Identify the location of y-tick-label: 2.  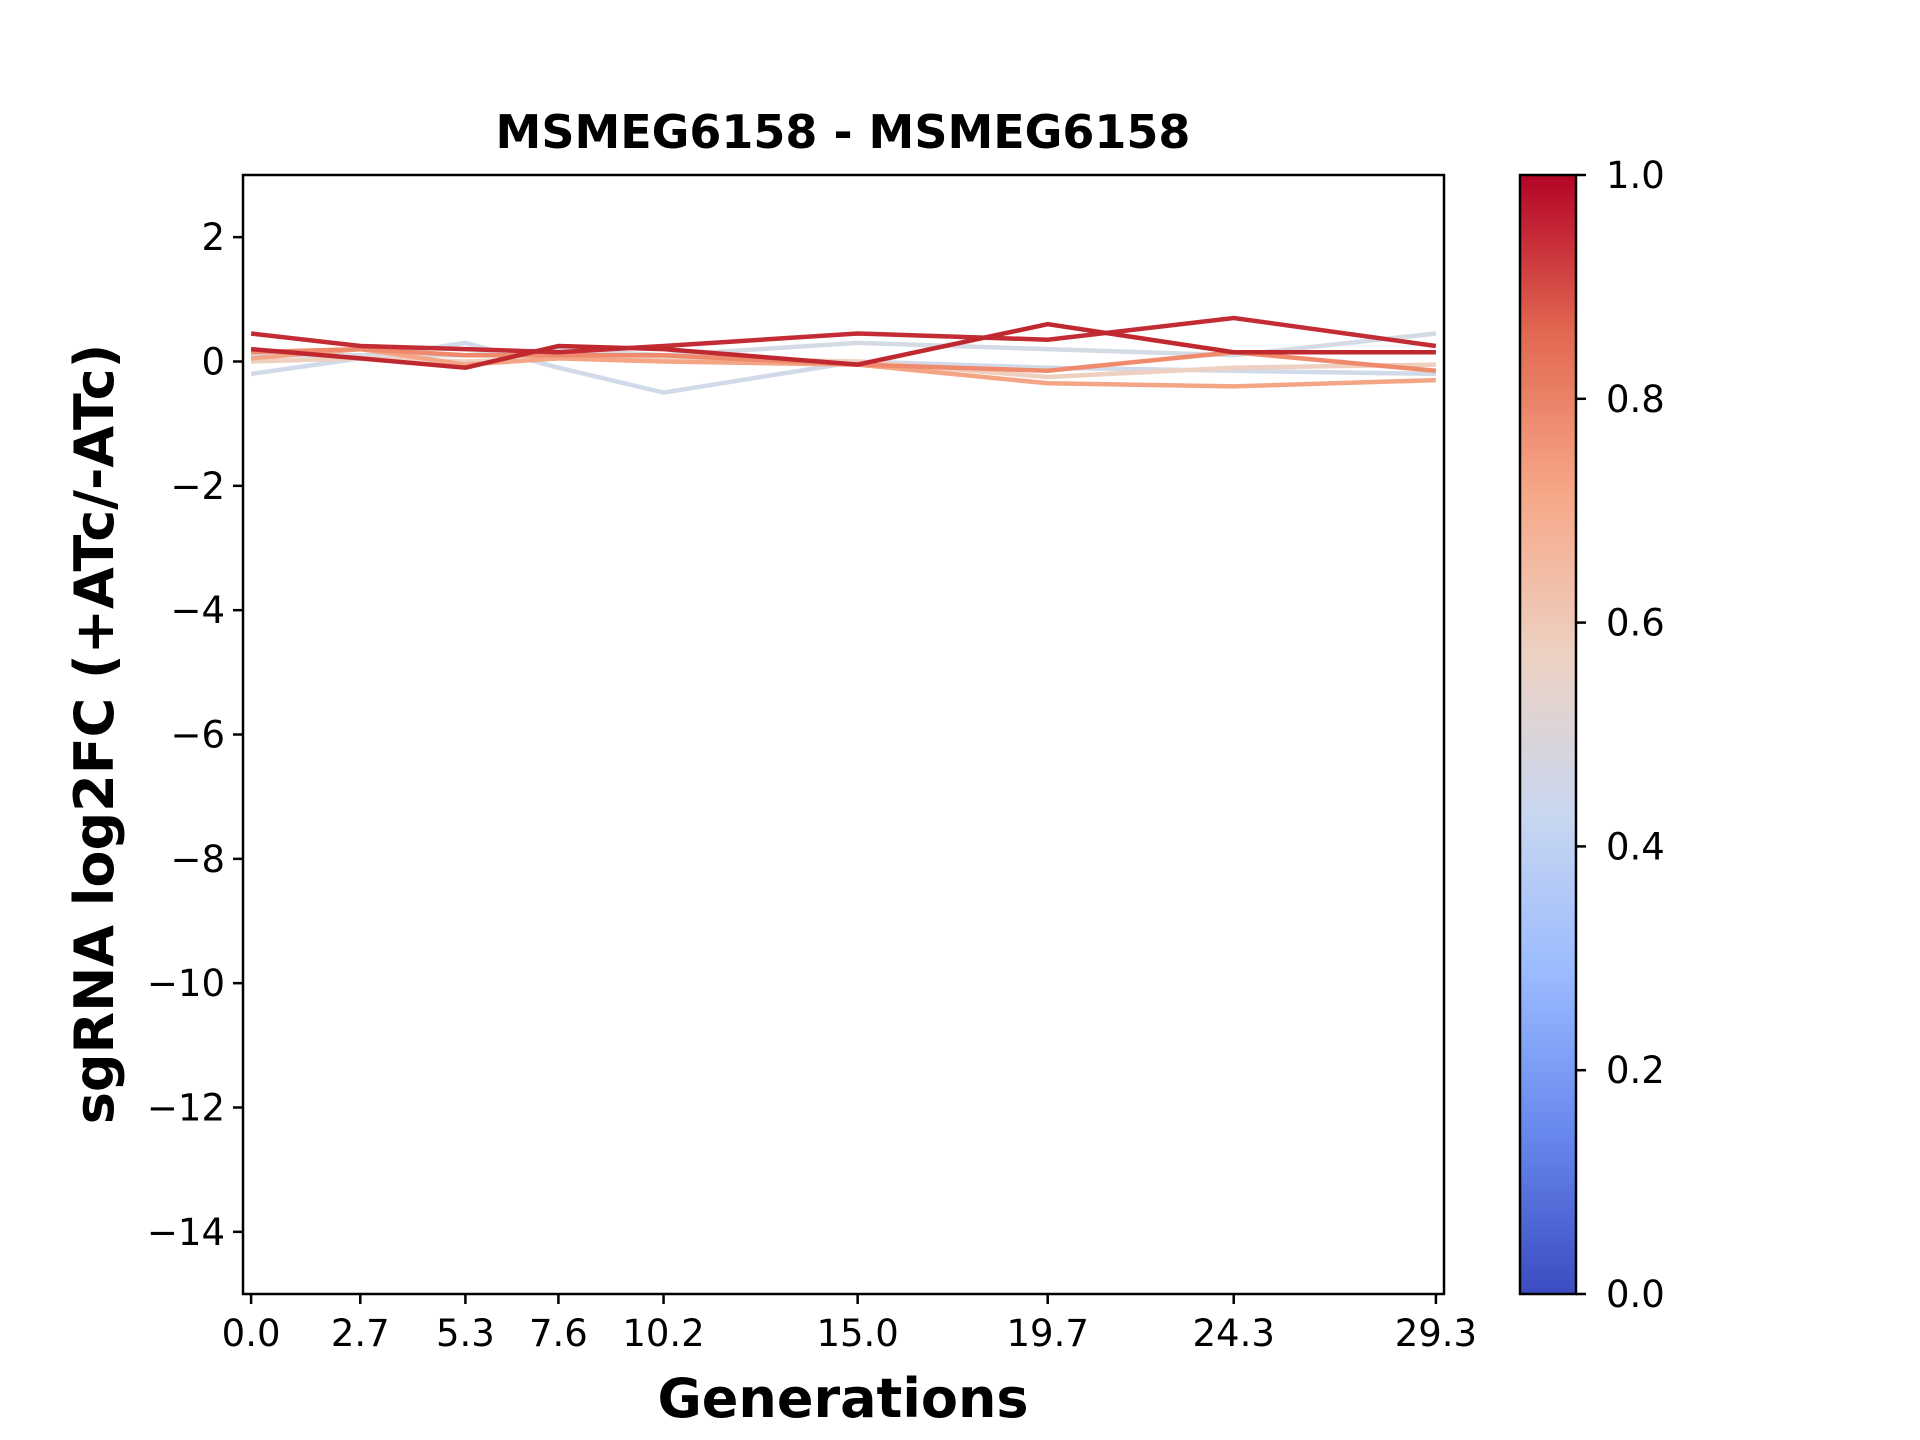
(213, 237).